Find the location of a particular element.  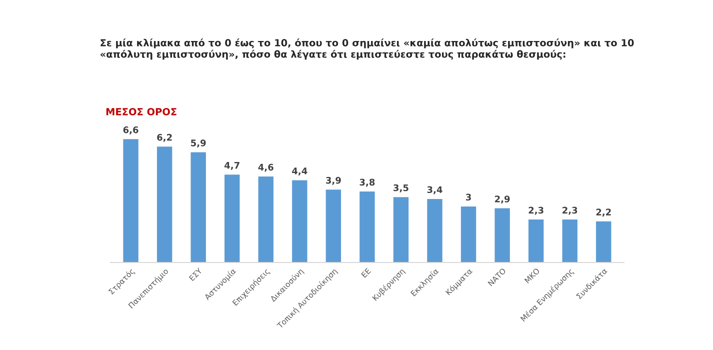

data-label: 3,9 is located at coordinates (333, 180).